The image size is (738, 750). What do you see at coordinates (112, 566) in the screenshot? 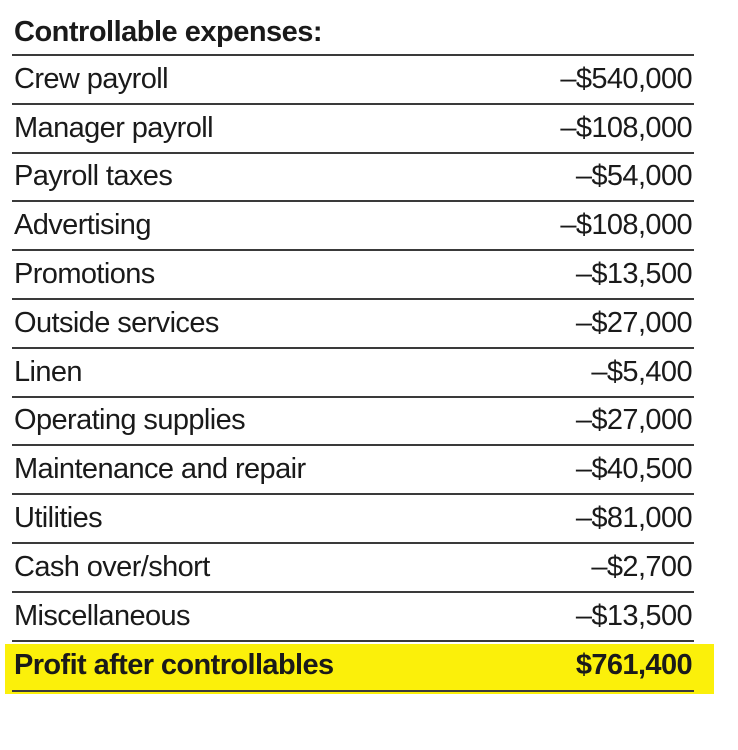
I see `row-label: Cash over/short` at bounding box center [112, 566].